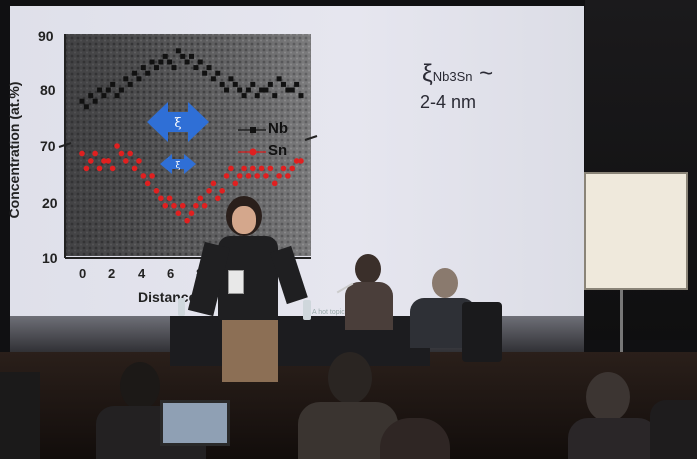 This screenshot has width=697, height=459. What do you see at coordinates (486, 73) in the screenshot?
I see `xi-tilde: ~` at bounding box center [486, 73].